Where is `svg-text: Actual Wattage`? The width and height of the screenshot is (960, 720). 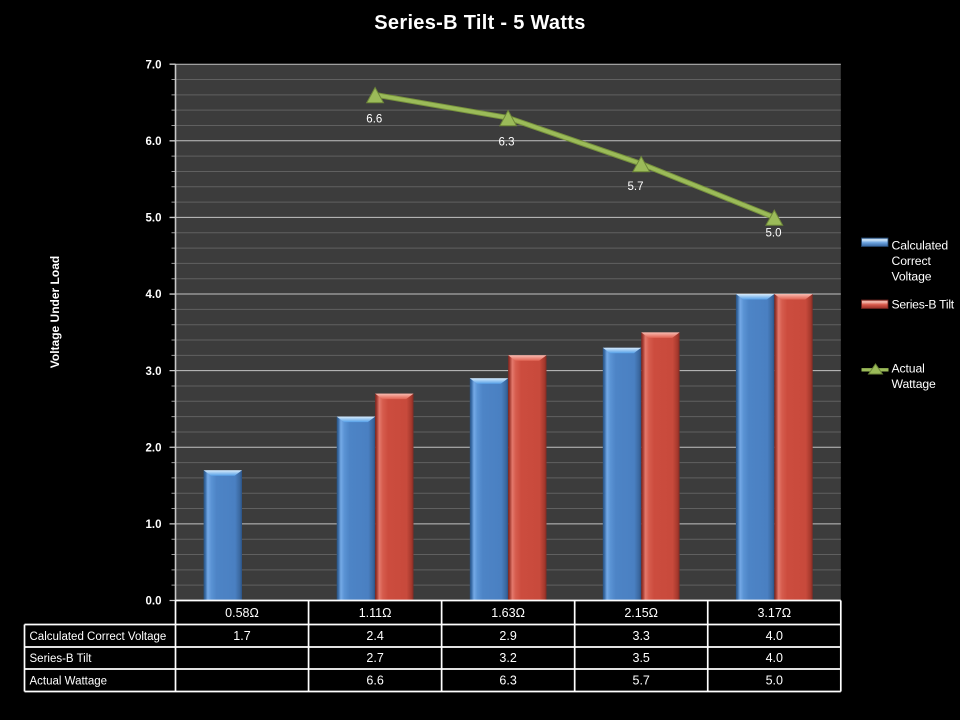 svg-text: Actual Wattage is located at coordinates (69, 682).